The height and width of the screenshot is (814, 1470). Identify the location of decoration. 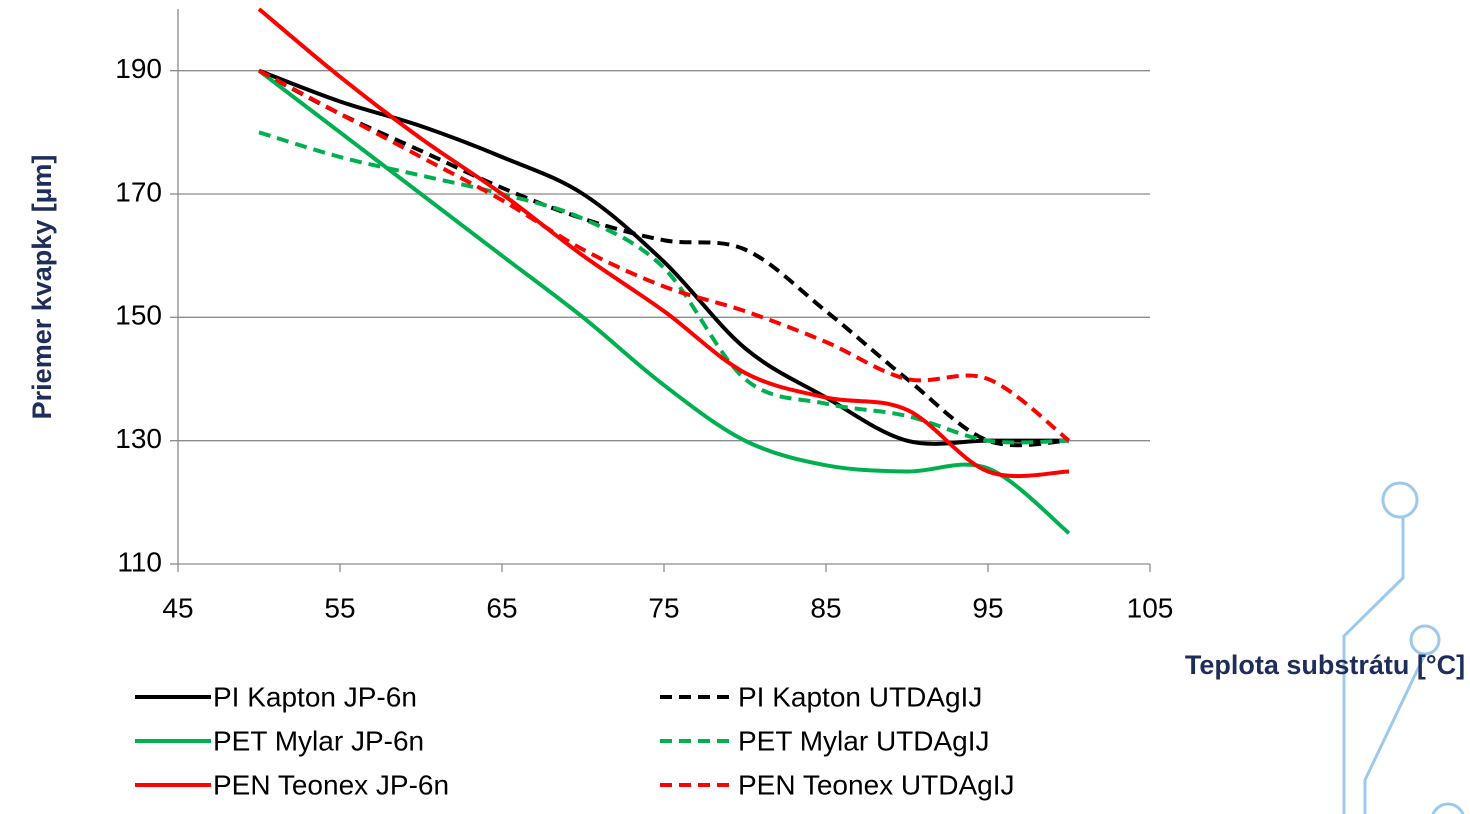
(1403, 647).